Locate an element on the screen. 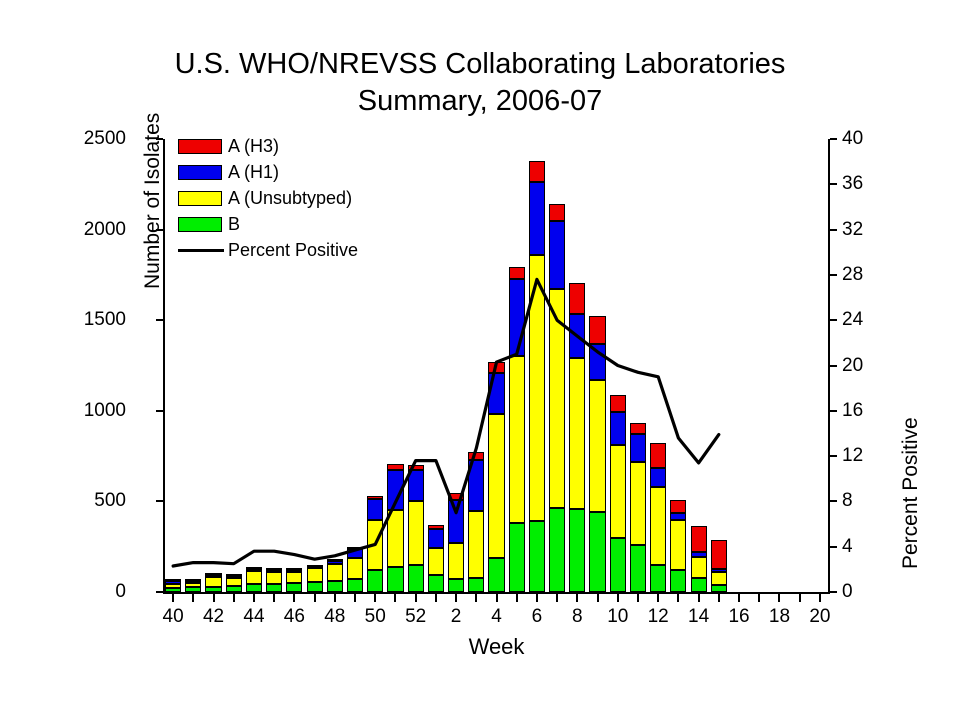 This screenshot has height=720, width=960. legend-item-percent-positive: Percent Positive is located at coordinates (293, 251).